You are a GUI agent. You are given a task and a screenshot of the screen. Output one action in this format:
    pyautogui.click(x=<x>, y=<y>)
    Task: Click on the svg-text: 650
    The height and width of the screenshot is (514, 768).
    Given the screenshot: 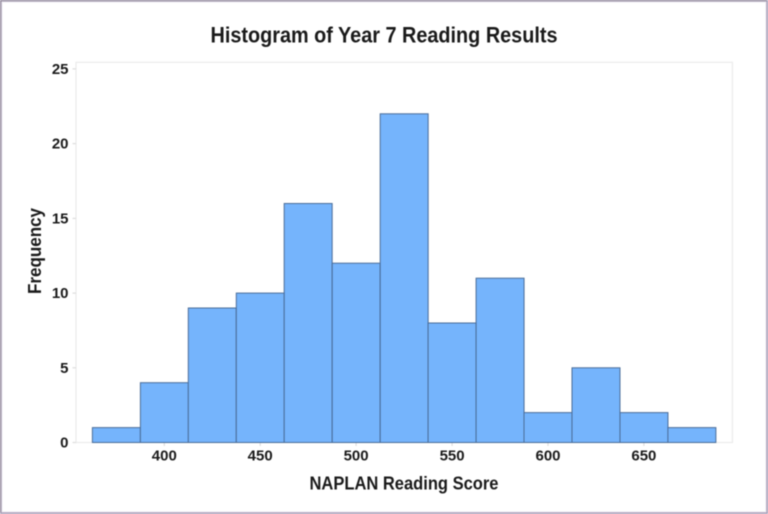 What is the action you would take?
    pyautogui.click(x=643, y=455)
    